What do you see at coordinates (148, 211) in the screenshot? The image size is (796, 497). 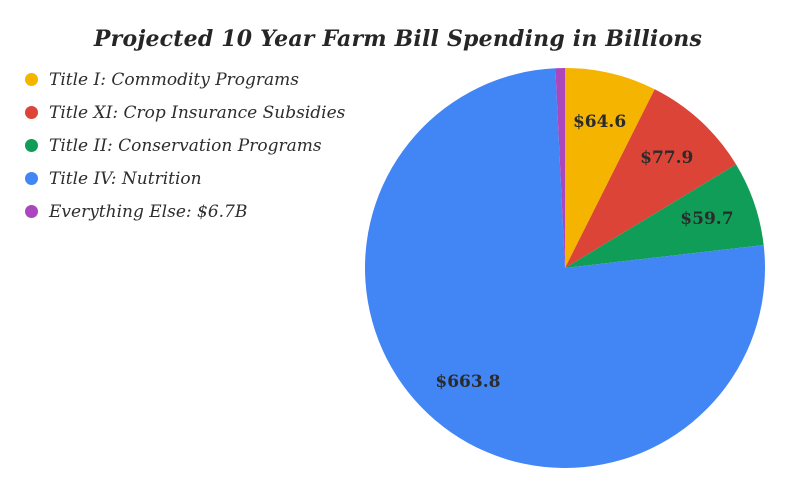 I see `legend-label: Everything Else: $6.7B` at bounding box center [148, 211].